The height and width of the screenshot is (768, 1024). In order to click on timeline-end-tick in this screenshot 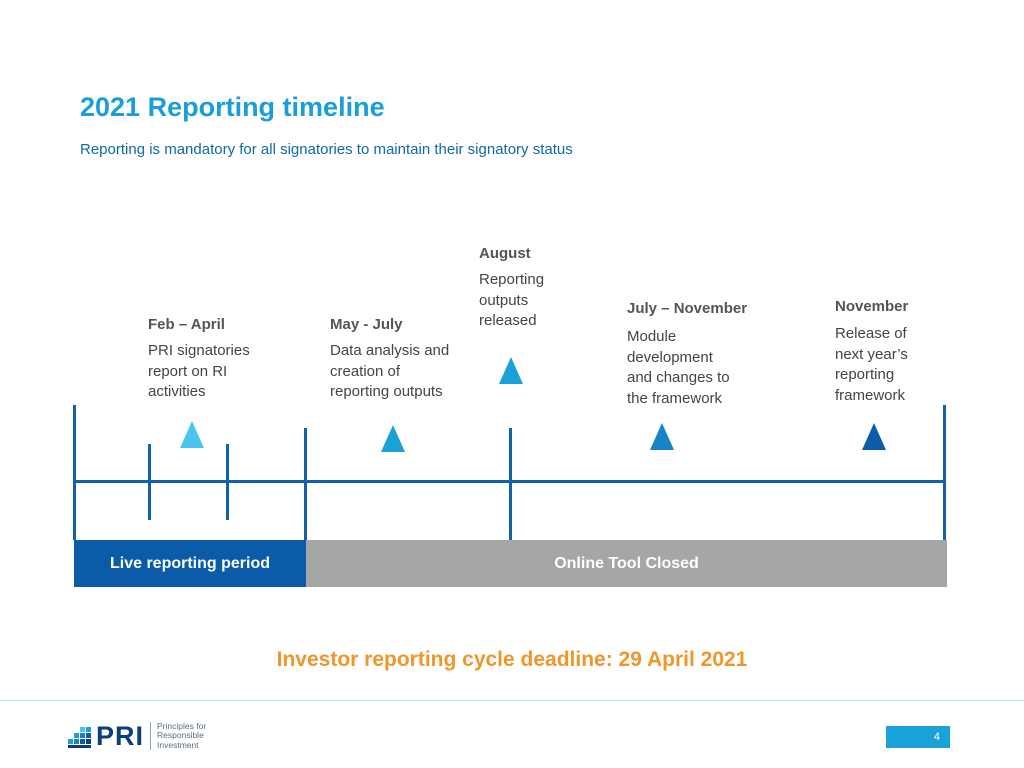, I will do `click(944, 472)`.